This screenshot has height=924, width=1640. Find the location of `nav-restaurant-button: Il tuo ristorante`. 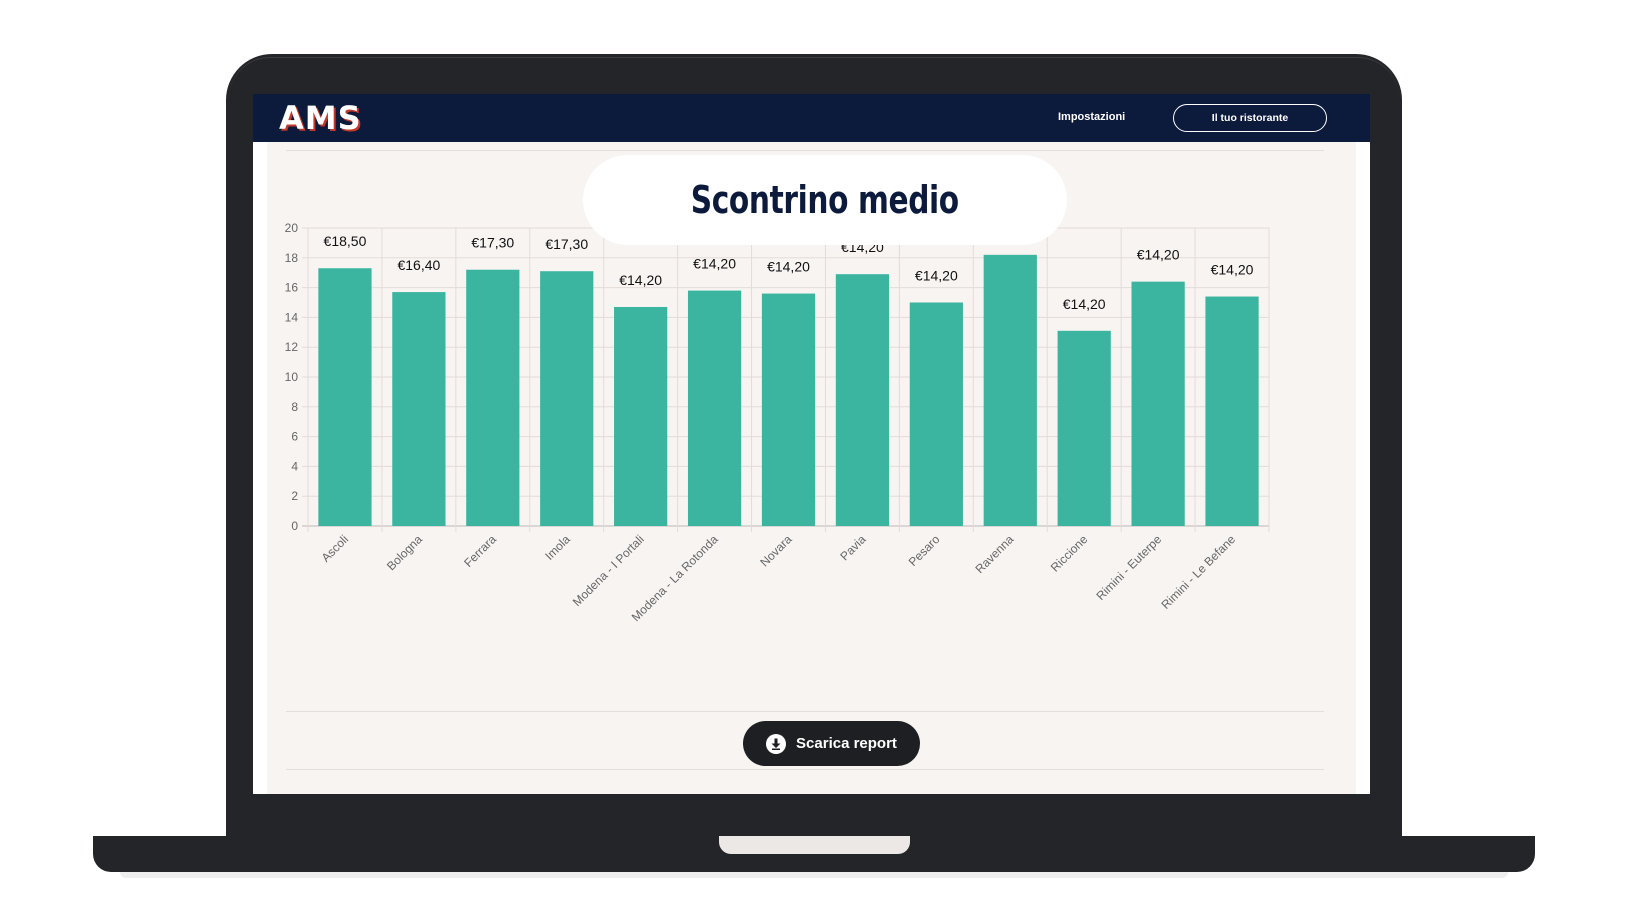

nav-restaurant-button: Il tuo ristorante is located at coordinates (1250, 118).